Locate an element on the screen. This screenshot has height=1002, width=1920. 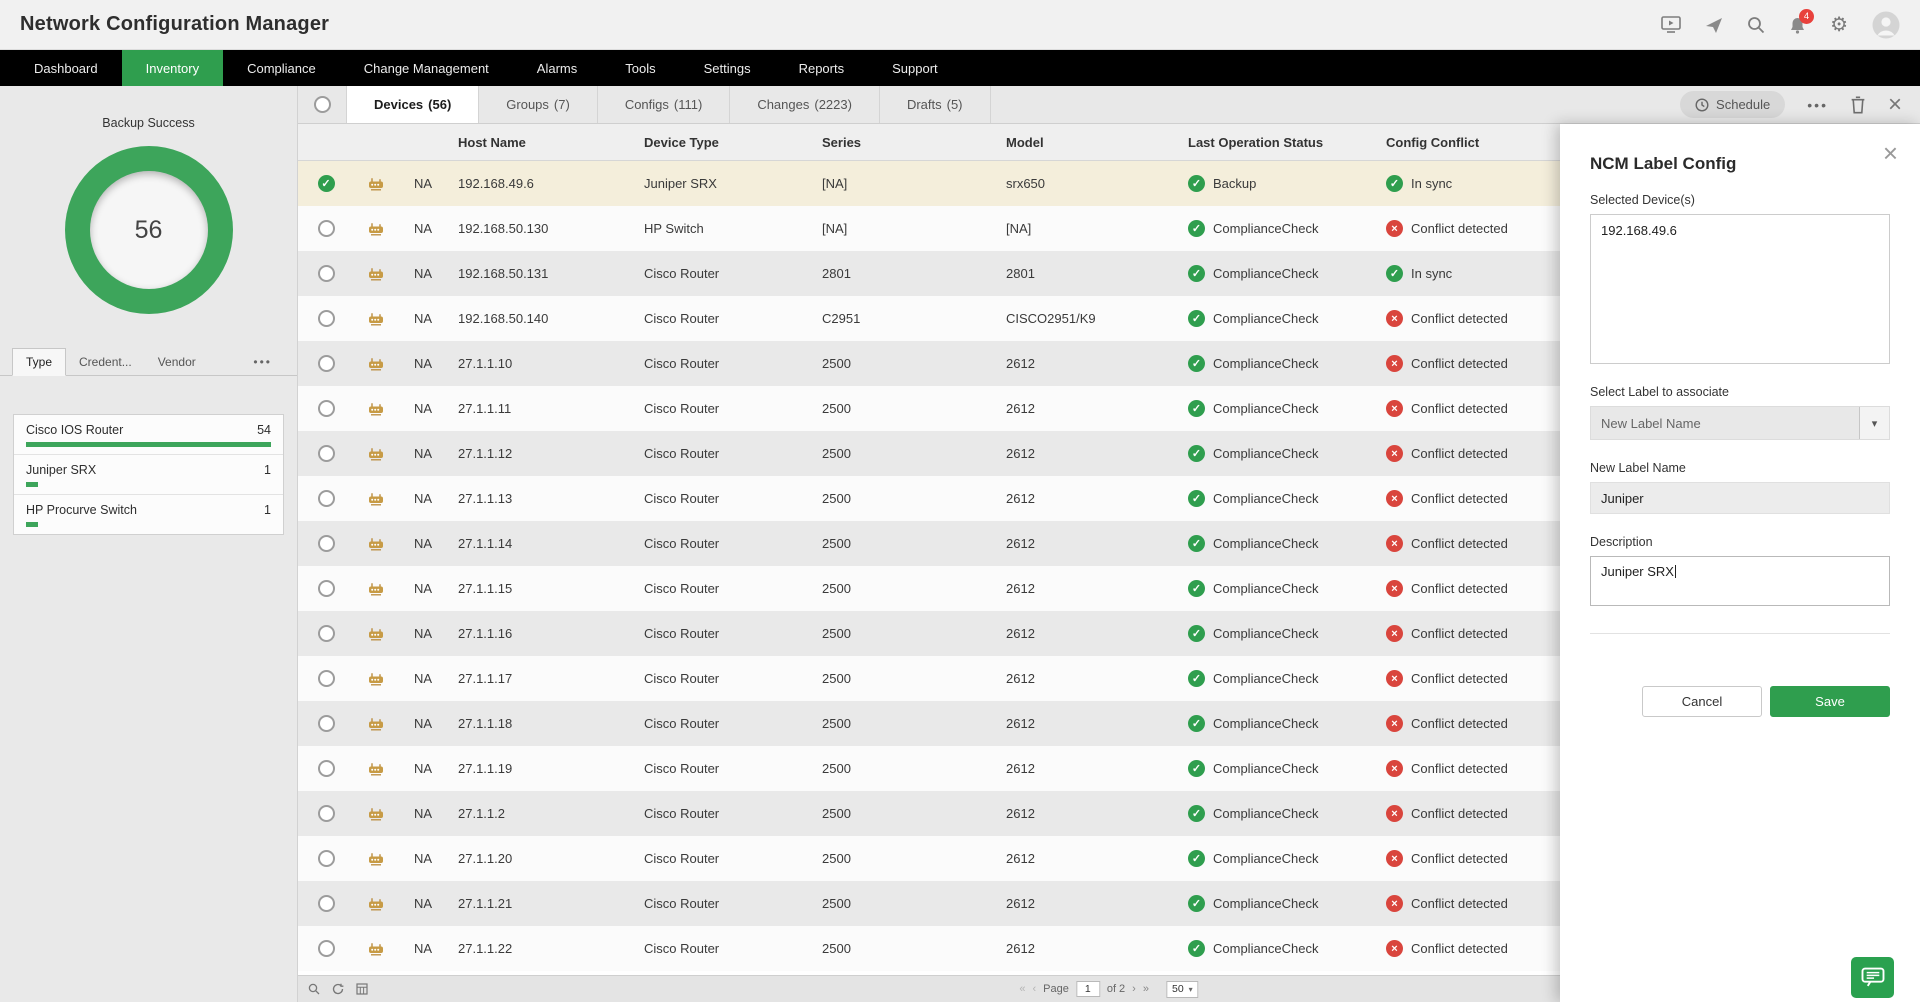
device-type-item: Cisco IOS Router 54 is located at coordinates (148, 435).